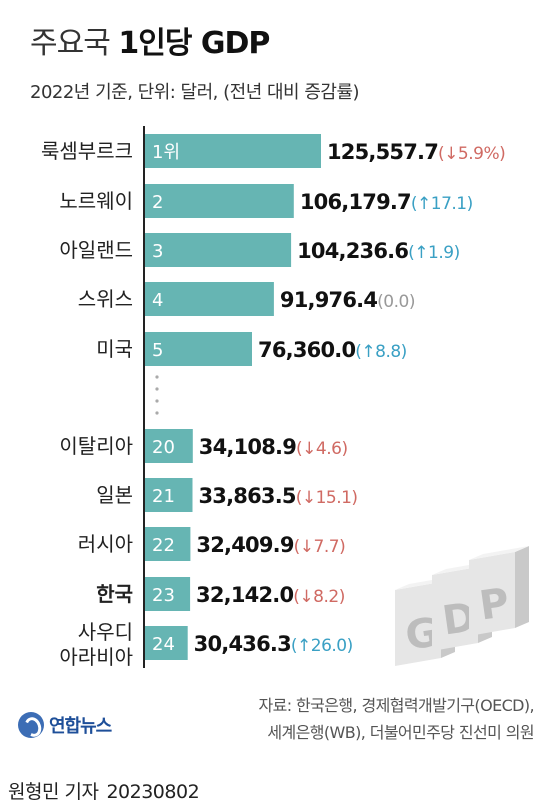 The image size is (546, 809). I want to click on rank-label: 20, so click(163, 447).